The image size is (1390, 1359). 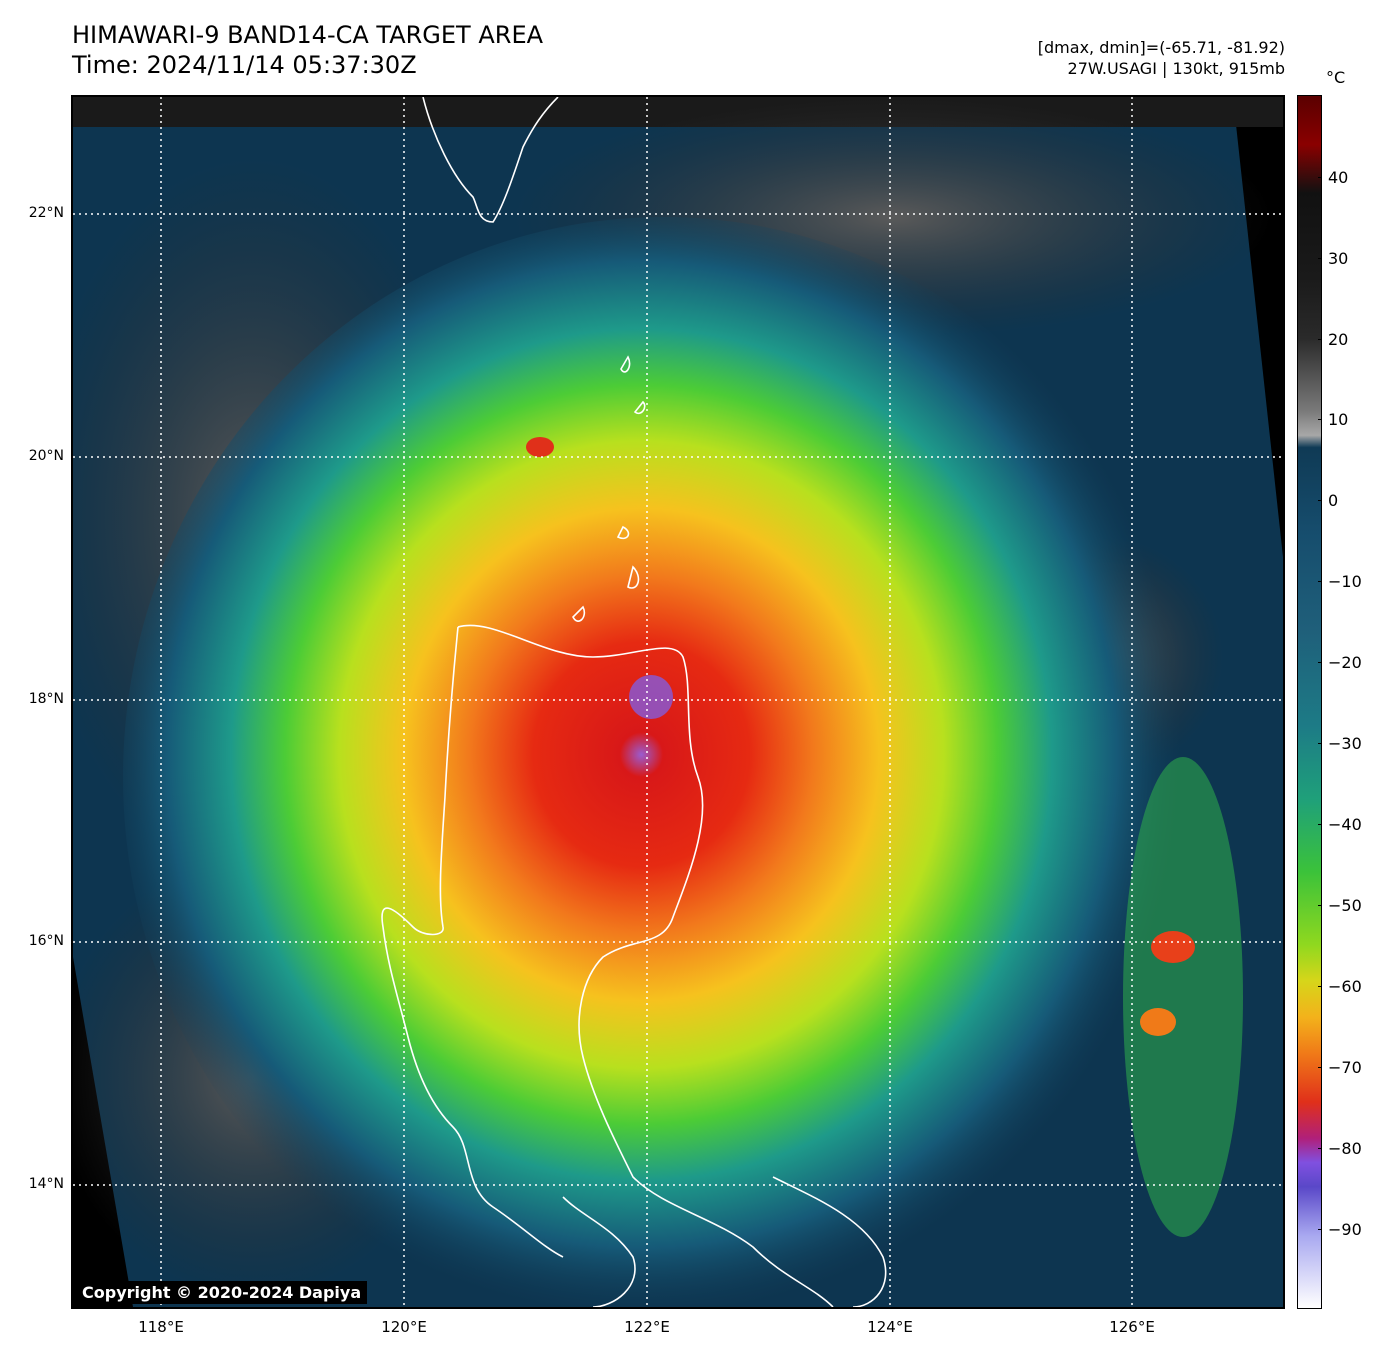 What do you see at coordinates (1340, 581) in the screenshot?
I see `colorbar-tick: −10` at bounding box center [1340, 581].